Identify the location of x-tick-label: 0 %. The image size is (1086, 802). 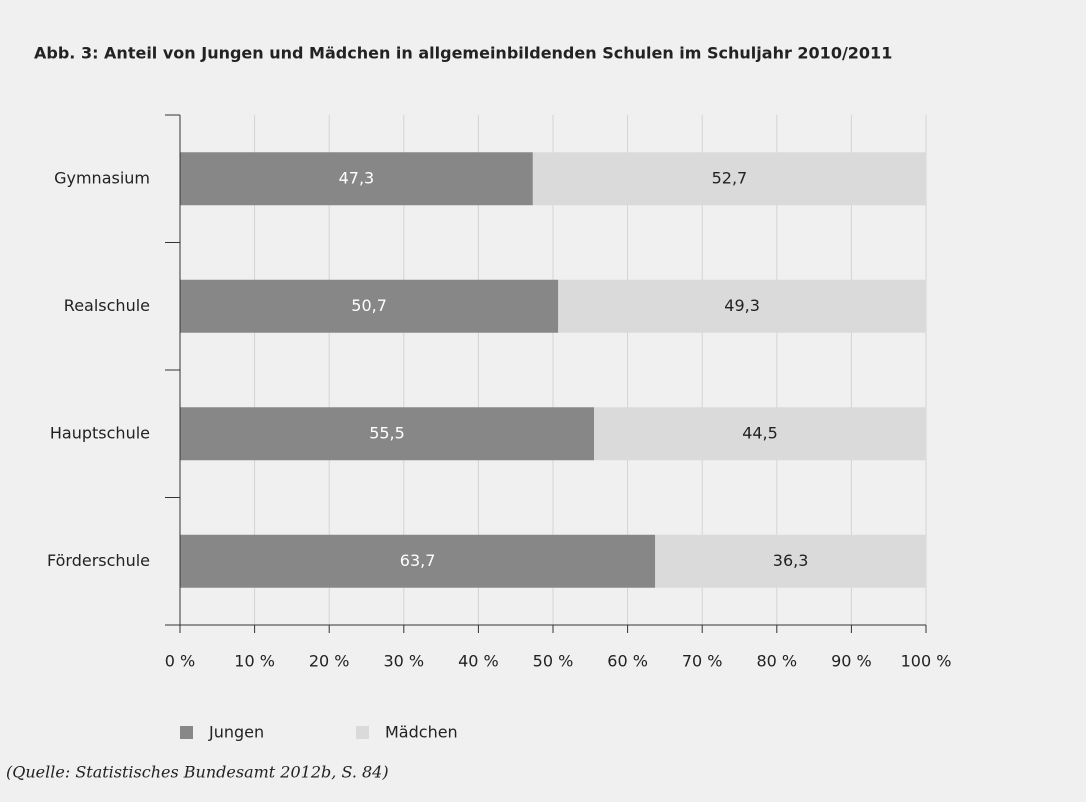
(180, 661).